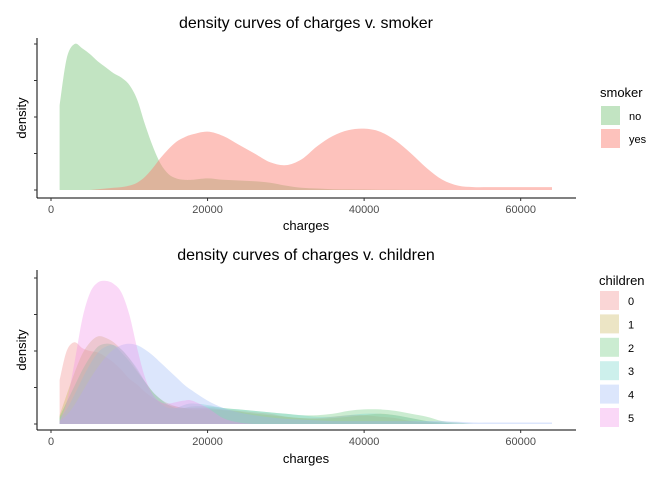 The image size is (672, 480). What do you see at coordinates (306, 159) in the screenshot?
I see `density-area-yes` at bounding box center [306, 159].